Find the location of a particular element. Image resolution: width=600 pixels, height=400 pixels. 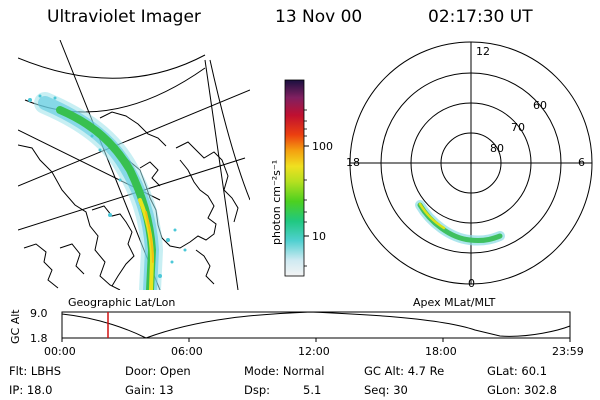

mlt-label-top: 12 is located at coordinates (483, 51).